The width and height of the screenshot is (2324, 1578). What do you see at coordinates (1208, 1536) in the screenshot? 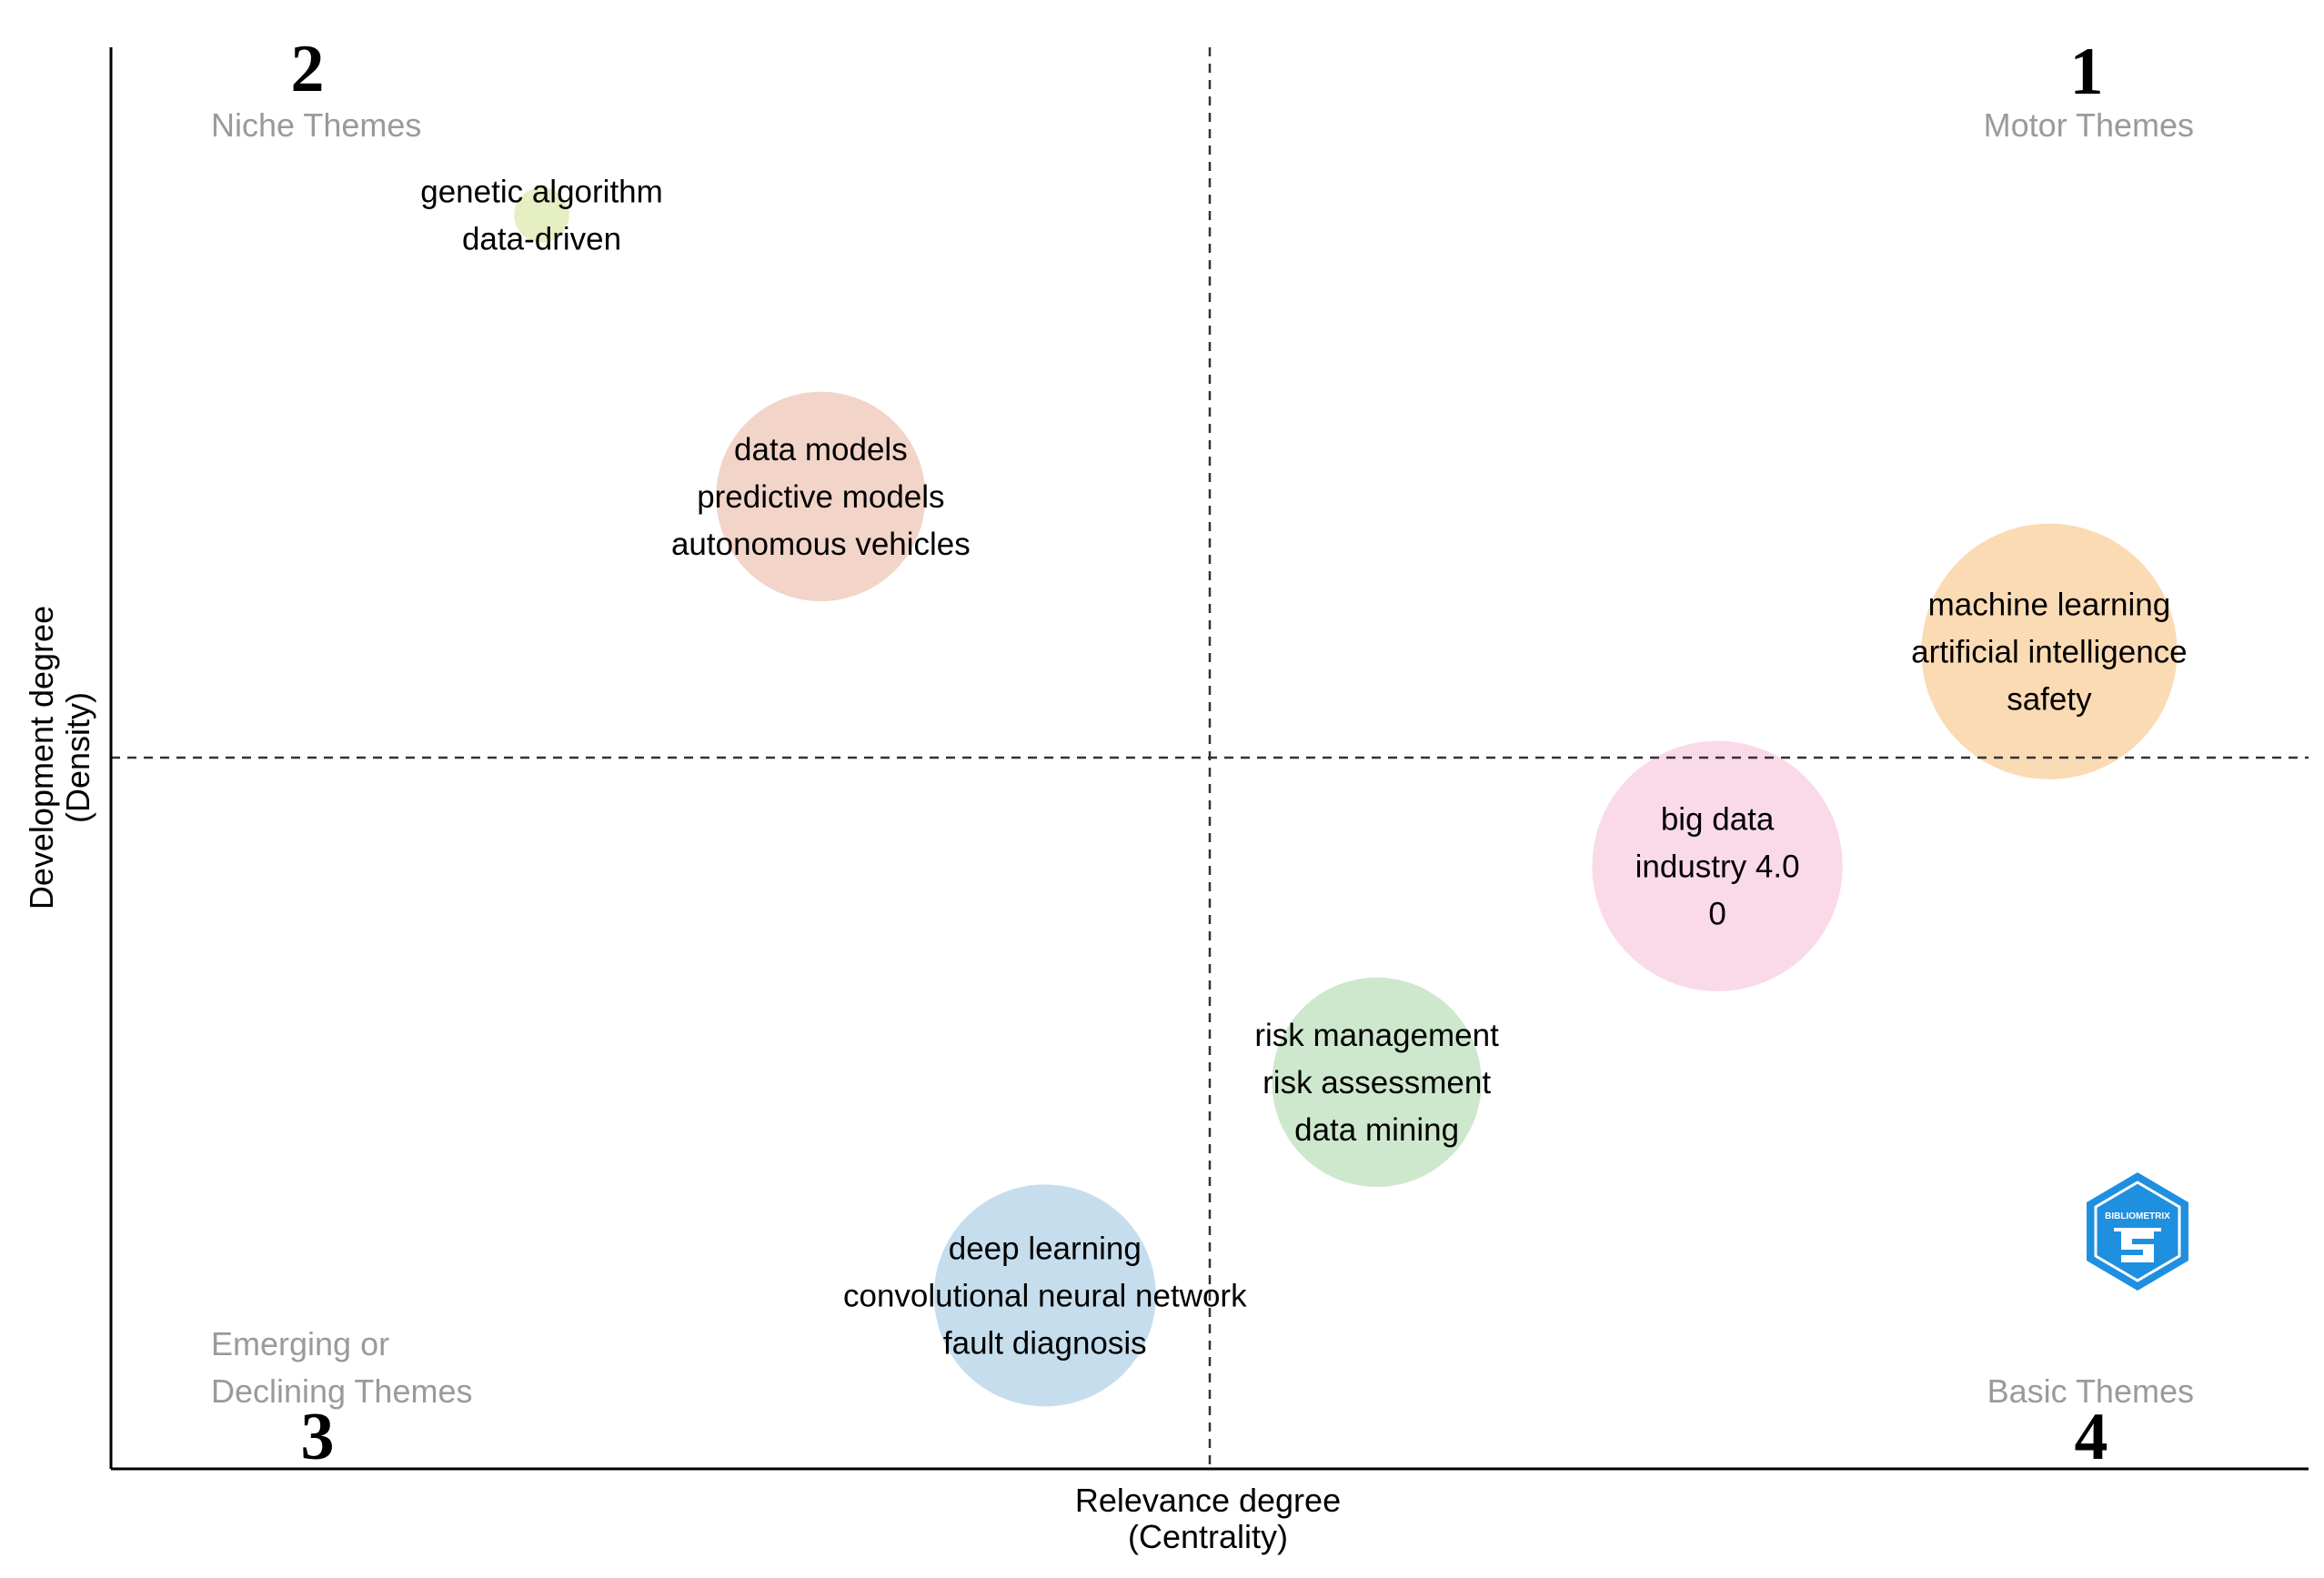
I see `x-axis-subtitle: (Centrality)` at bounding box center [1208, 1536].